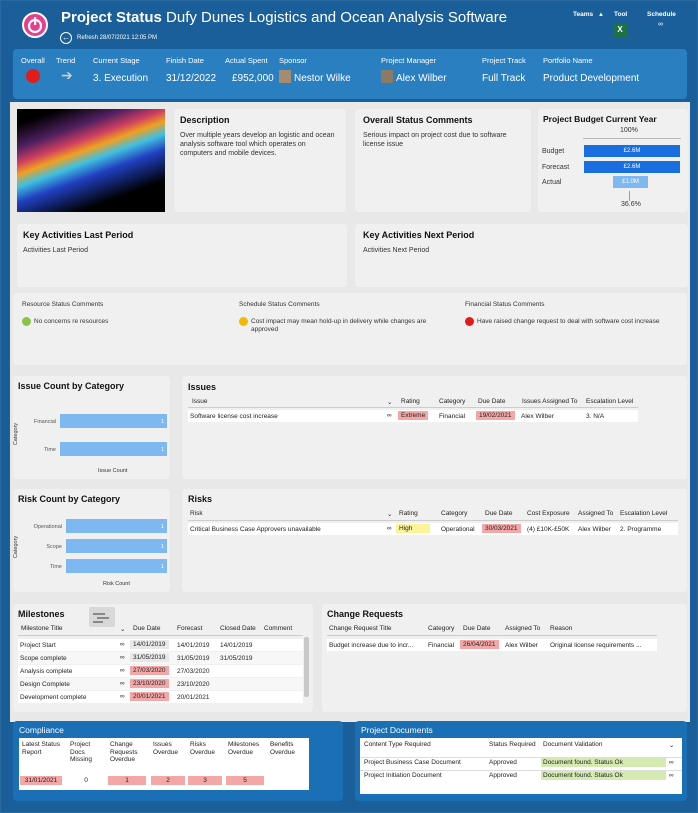  Describe the element at coordinates (601, 15) in the screenshot. I see `teams-icon: ▲` at that location.